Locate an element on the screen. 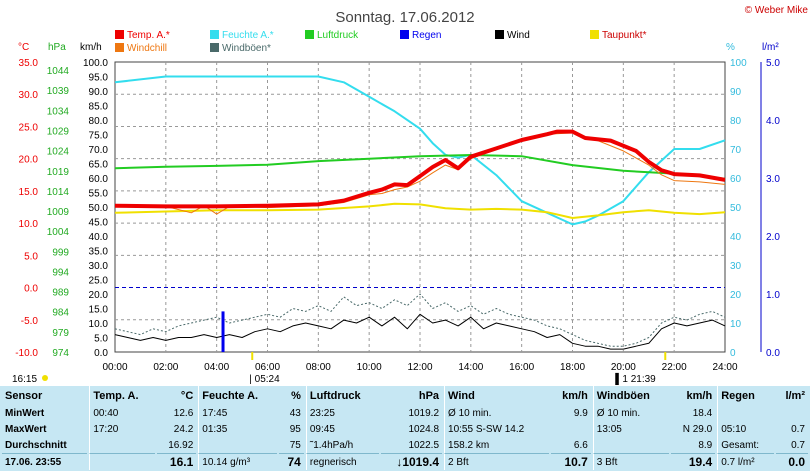 The width and height of the screenshot is (810, 471). stats-cell: 6.6 is located at coordinates (580, 445).